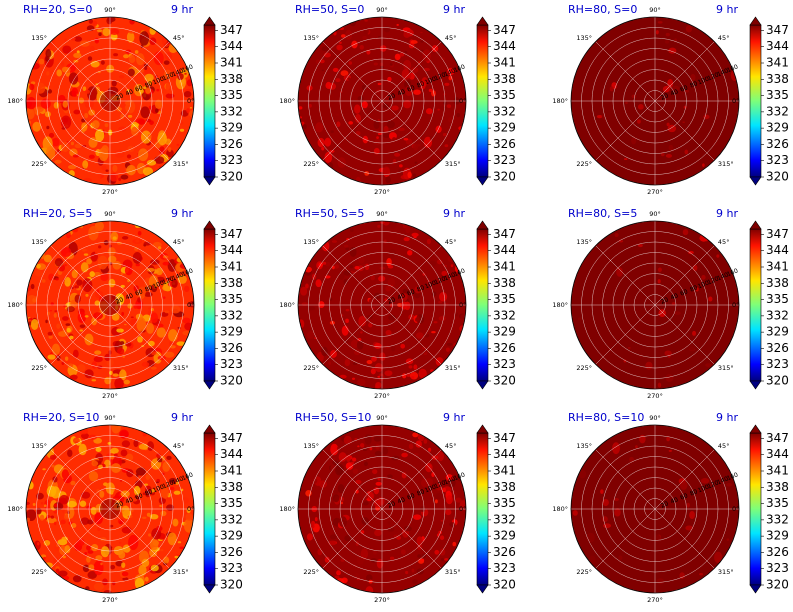 Image resolution: width=793 pixels, height=612 pixels. Describe the element at coordinates (777, 283) in the screenshot. I see `colorbar-tick-label: 338` at that location.